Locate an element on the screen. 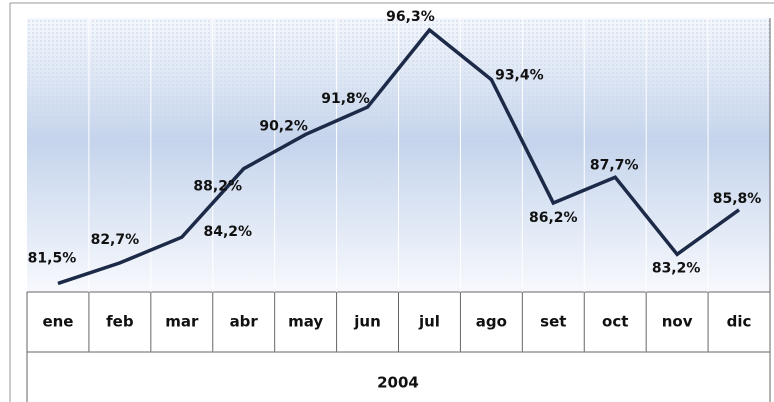 This screenshot has height=402, width=774. x-tick-label: feb is located at coordinates (120, 322).